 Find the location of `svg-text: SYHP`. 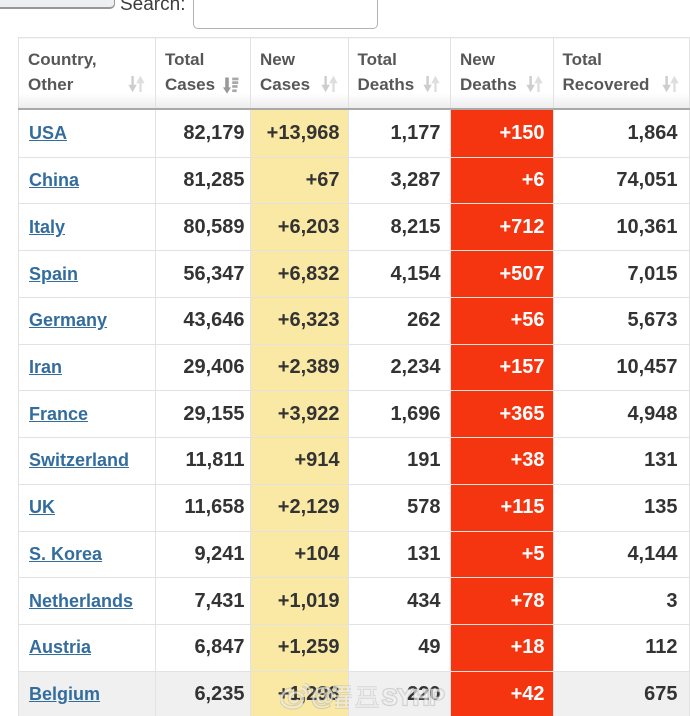

svg-text: SYHP is located at coordinates (413, 697).